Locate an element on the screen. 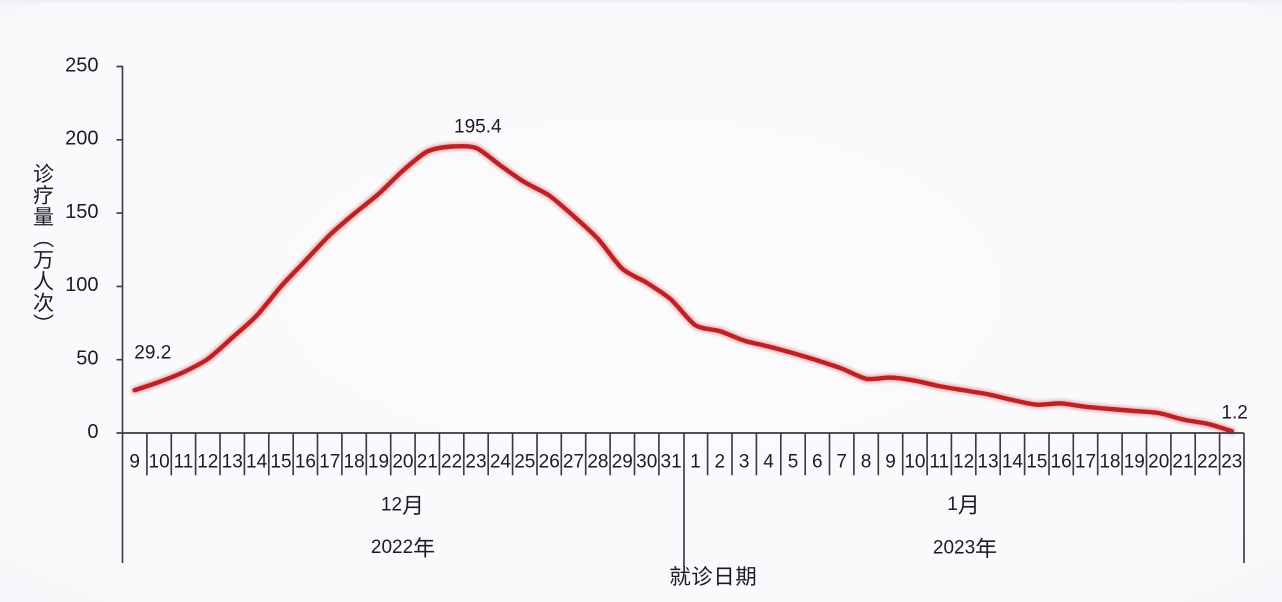 Image resolution: width=1282 pixels, height=602 pixels. svg-text: 250 is located at coordinates (81, 65).